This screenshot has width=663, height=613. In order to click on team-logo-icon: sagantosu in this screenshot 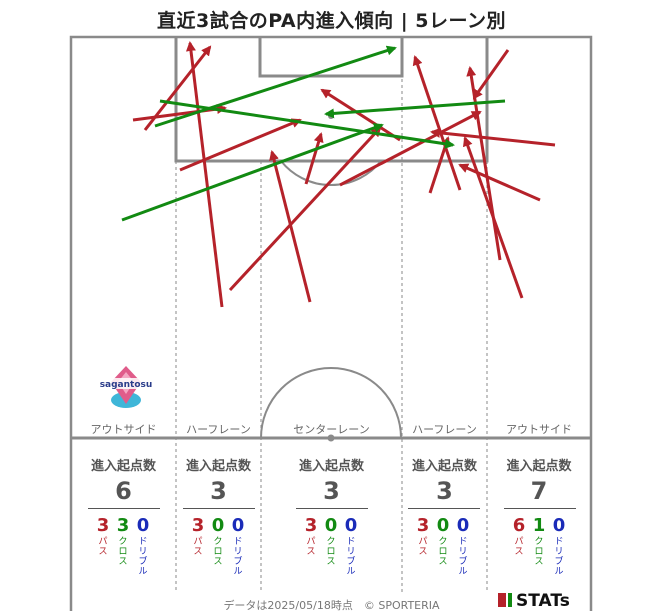, I will do `click(126, 387)`.